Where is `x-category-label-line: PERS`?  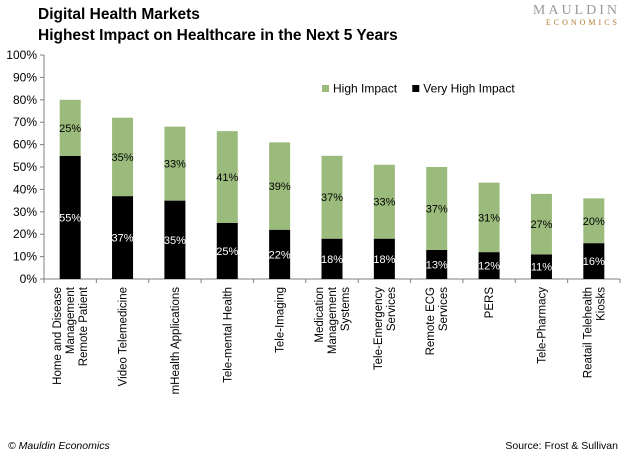 x-category-label-line: PERS is located at coordinates (490, 303).